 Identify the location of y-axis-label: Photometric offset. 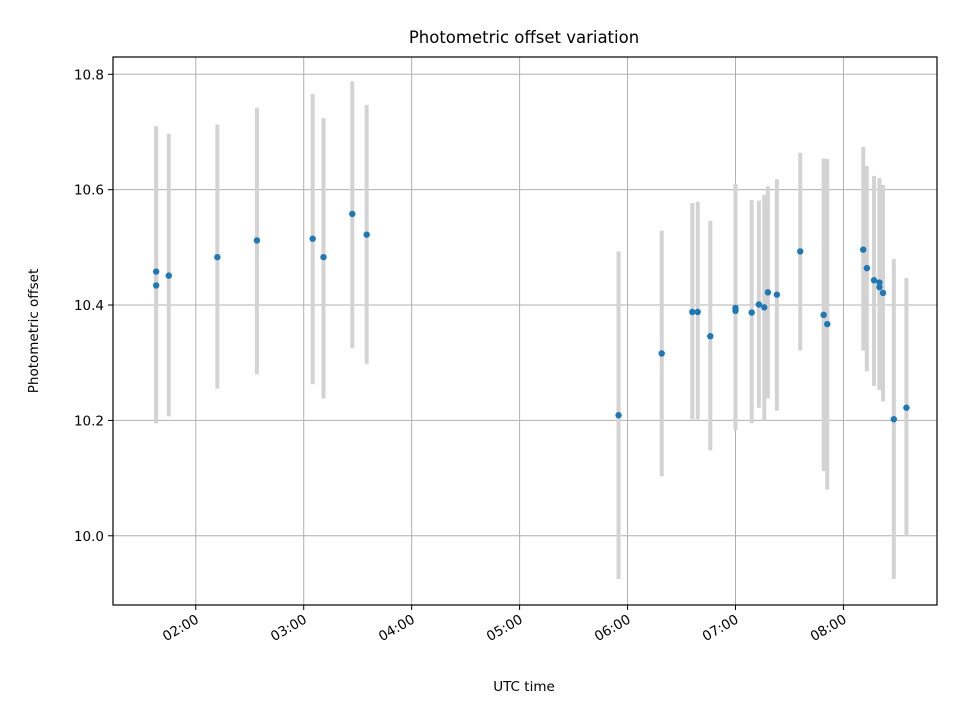
(34, 331).